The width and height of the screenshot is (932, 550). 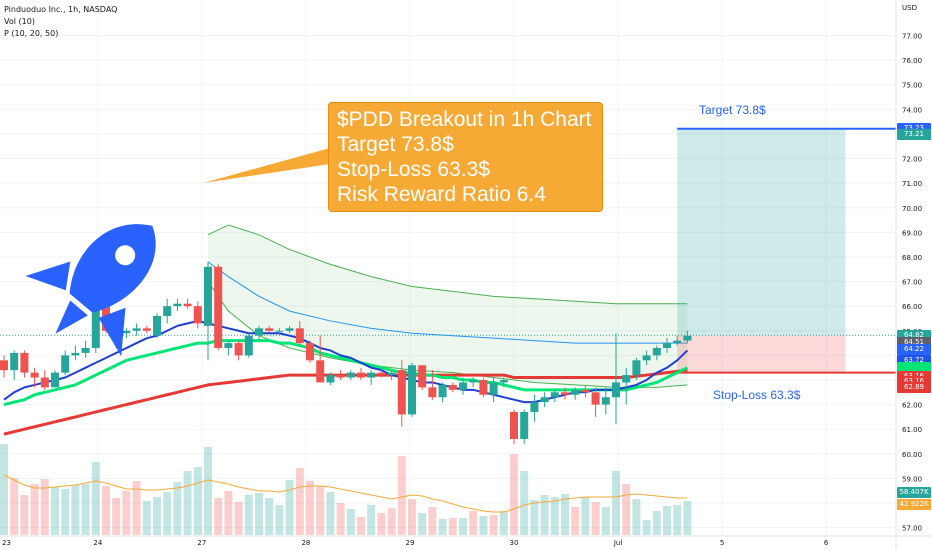 I want to click on stoploss-annotation: Stop-Loss 63.3$, so click(x=757, y=395).